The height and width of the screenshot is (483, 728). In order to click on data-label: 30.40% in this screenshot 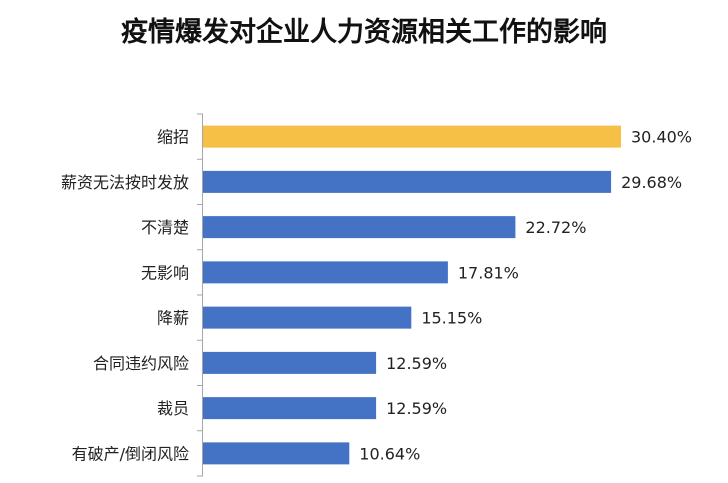, I will do `click(661, 137)`.